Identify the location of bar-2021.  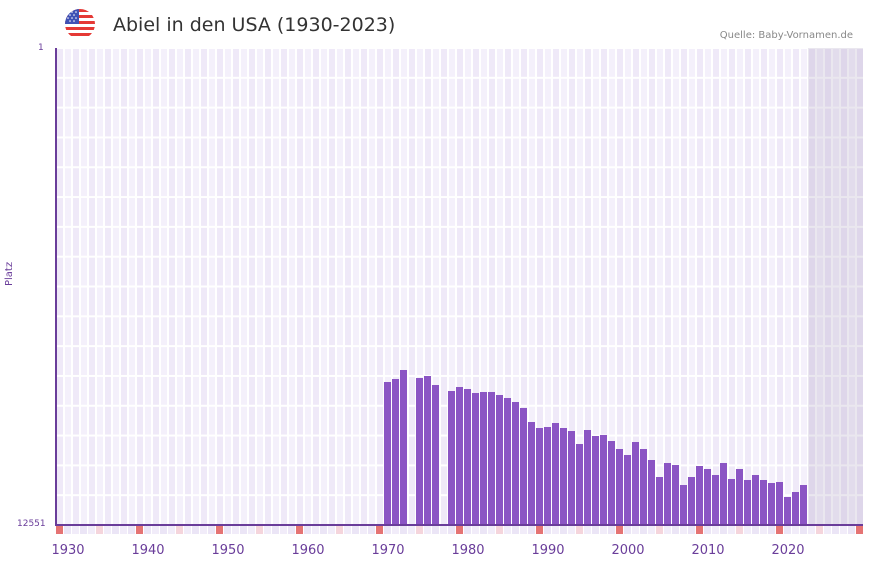
(795, 508).